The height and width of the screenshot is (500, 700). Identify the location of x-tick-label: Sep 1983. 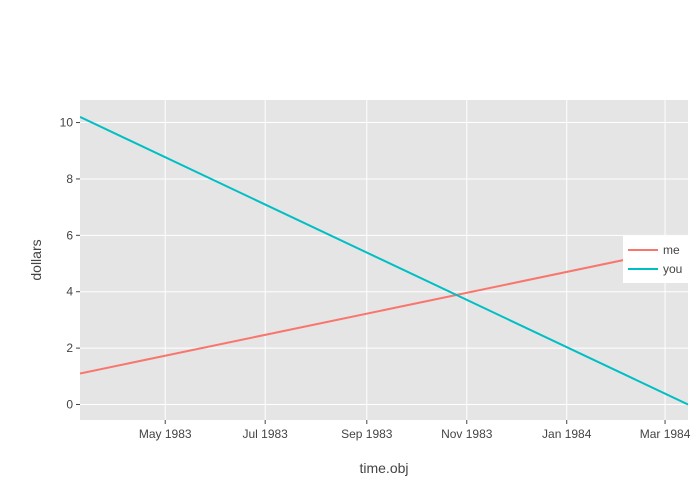
(367, 434).